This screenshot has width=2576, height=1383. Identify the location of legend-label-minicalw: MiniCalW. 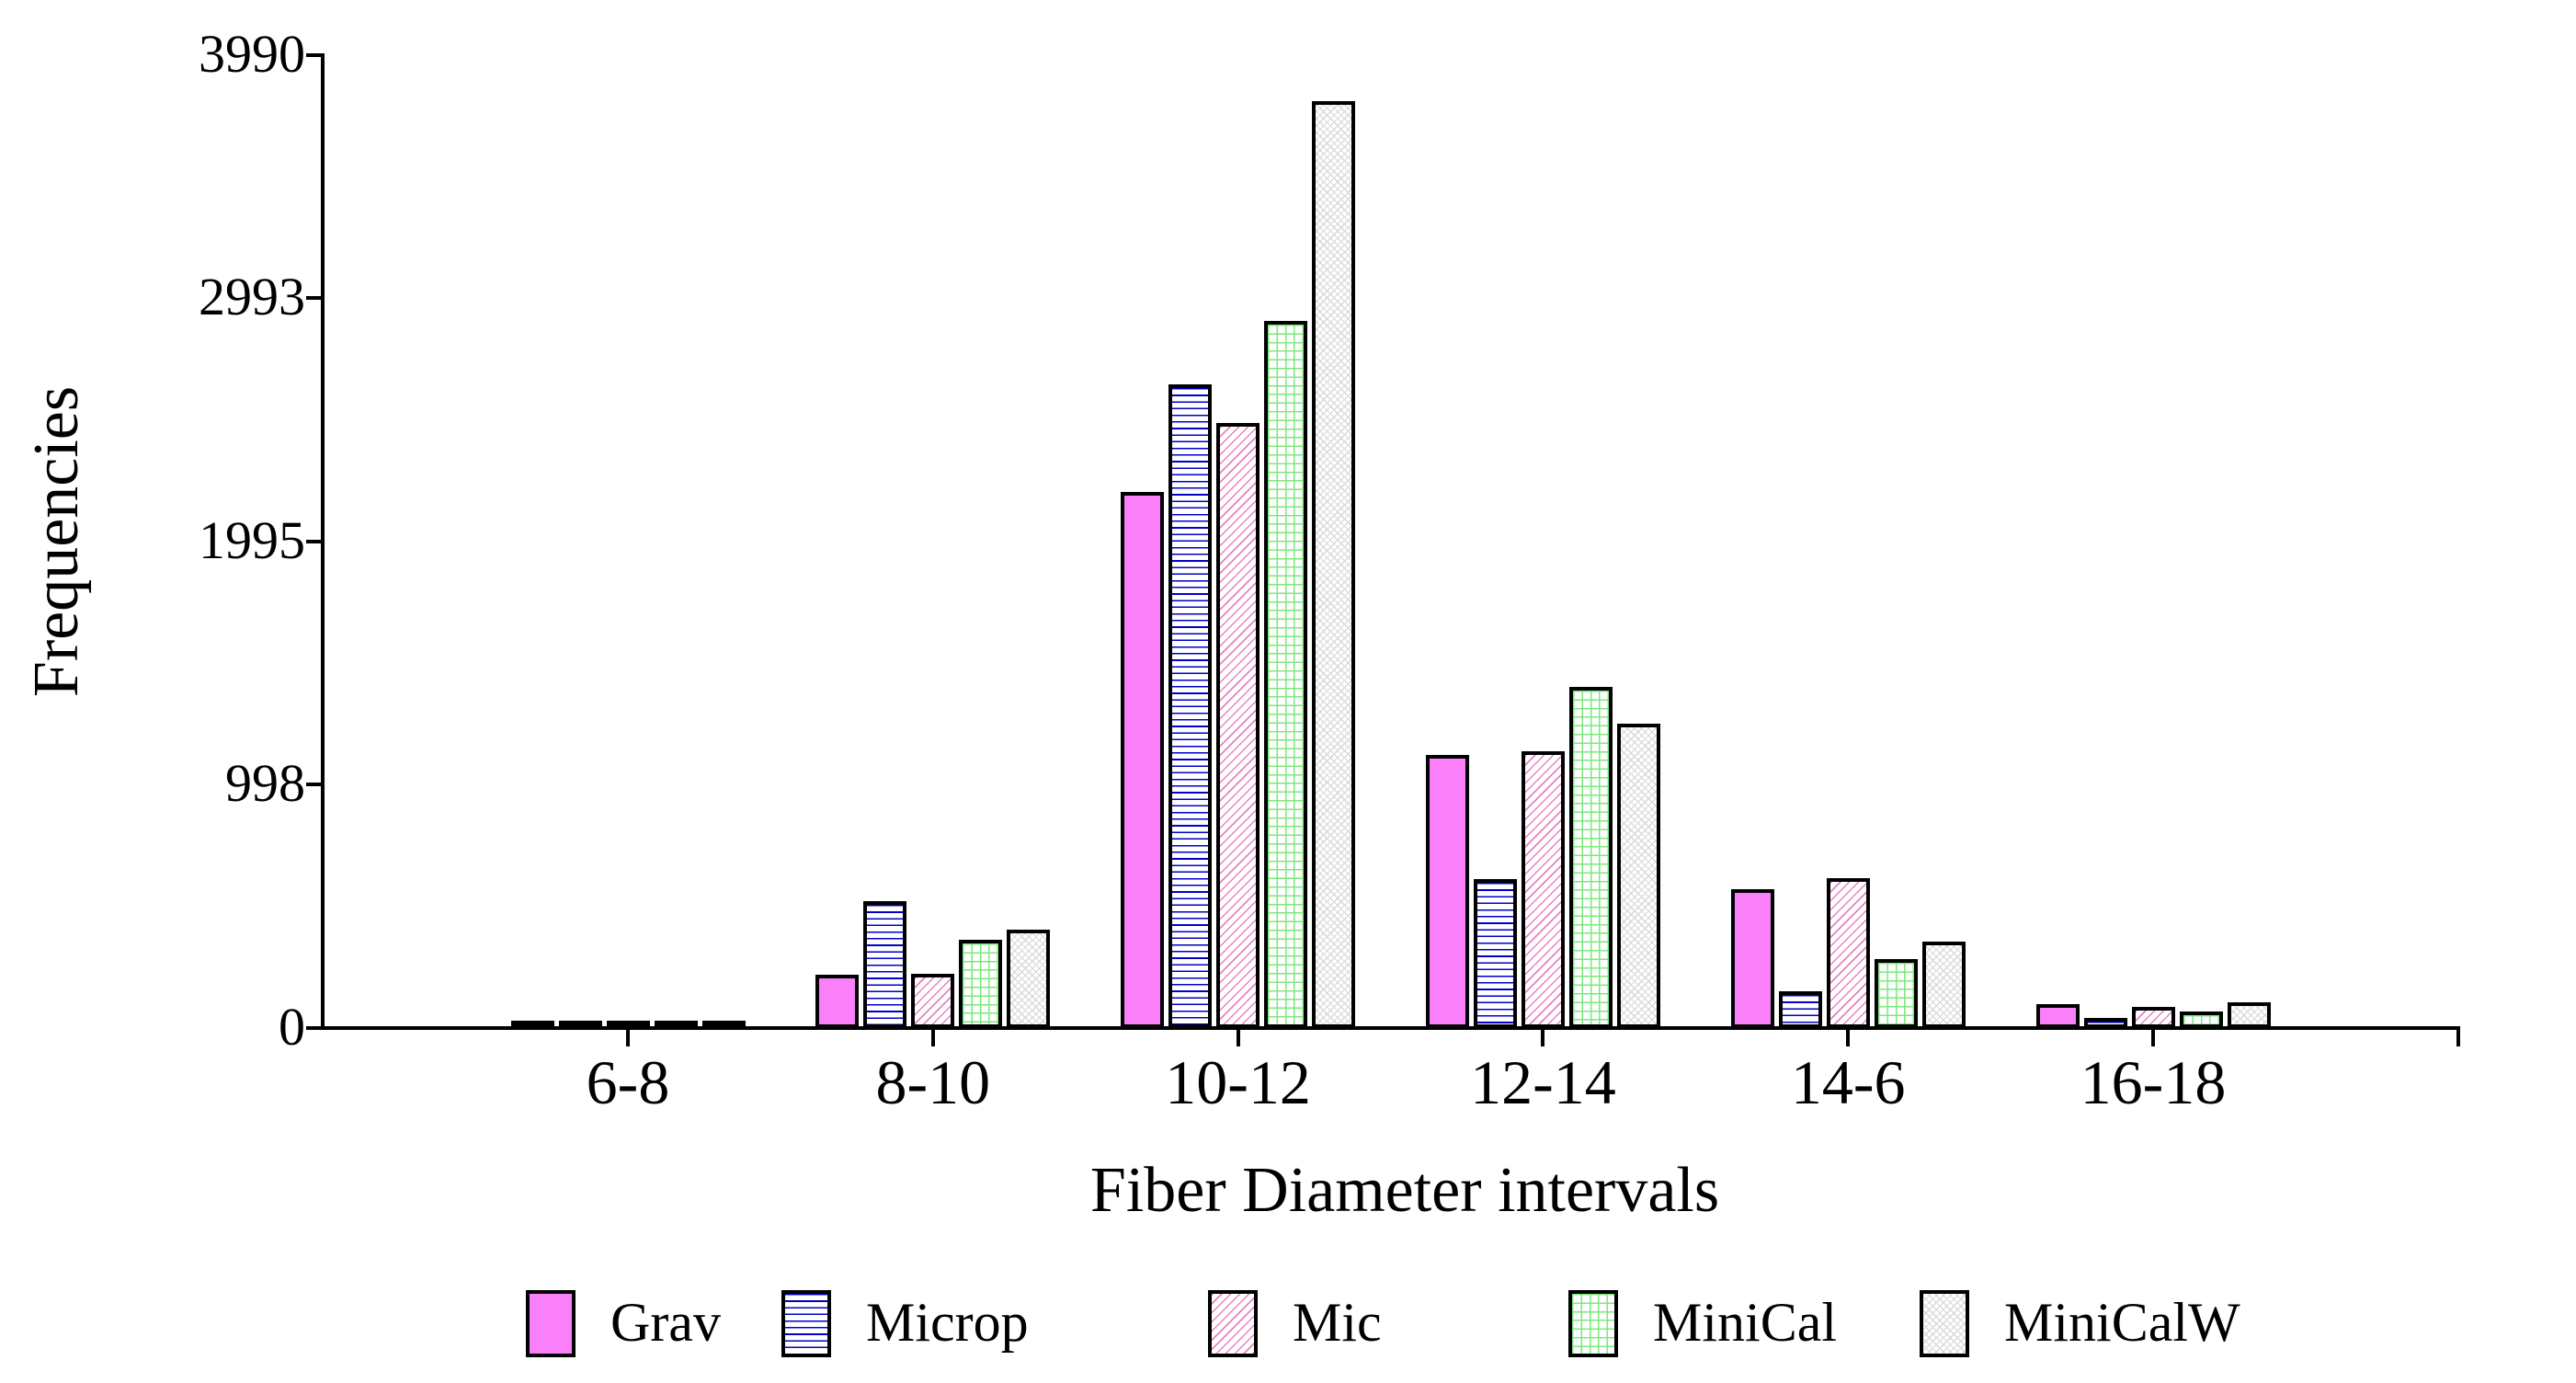
(2122, 1322).